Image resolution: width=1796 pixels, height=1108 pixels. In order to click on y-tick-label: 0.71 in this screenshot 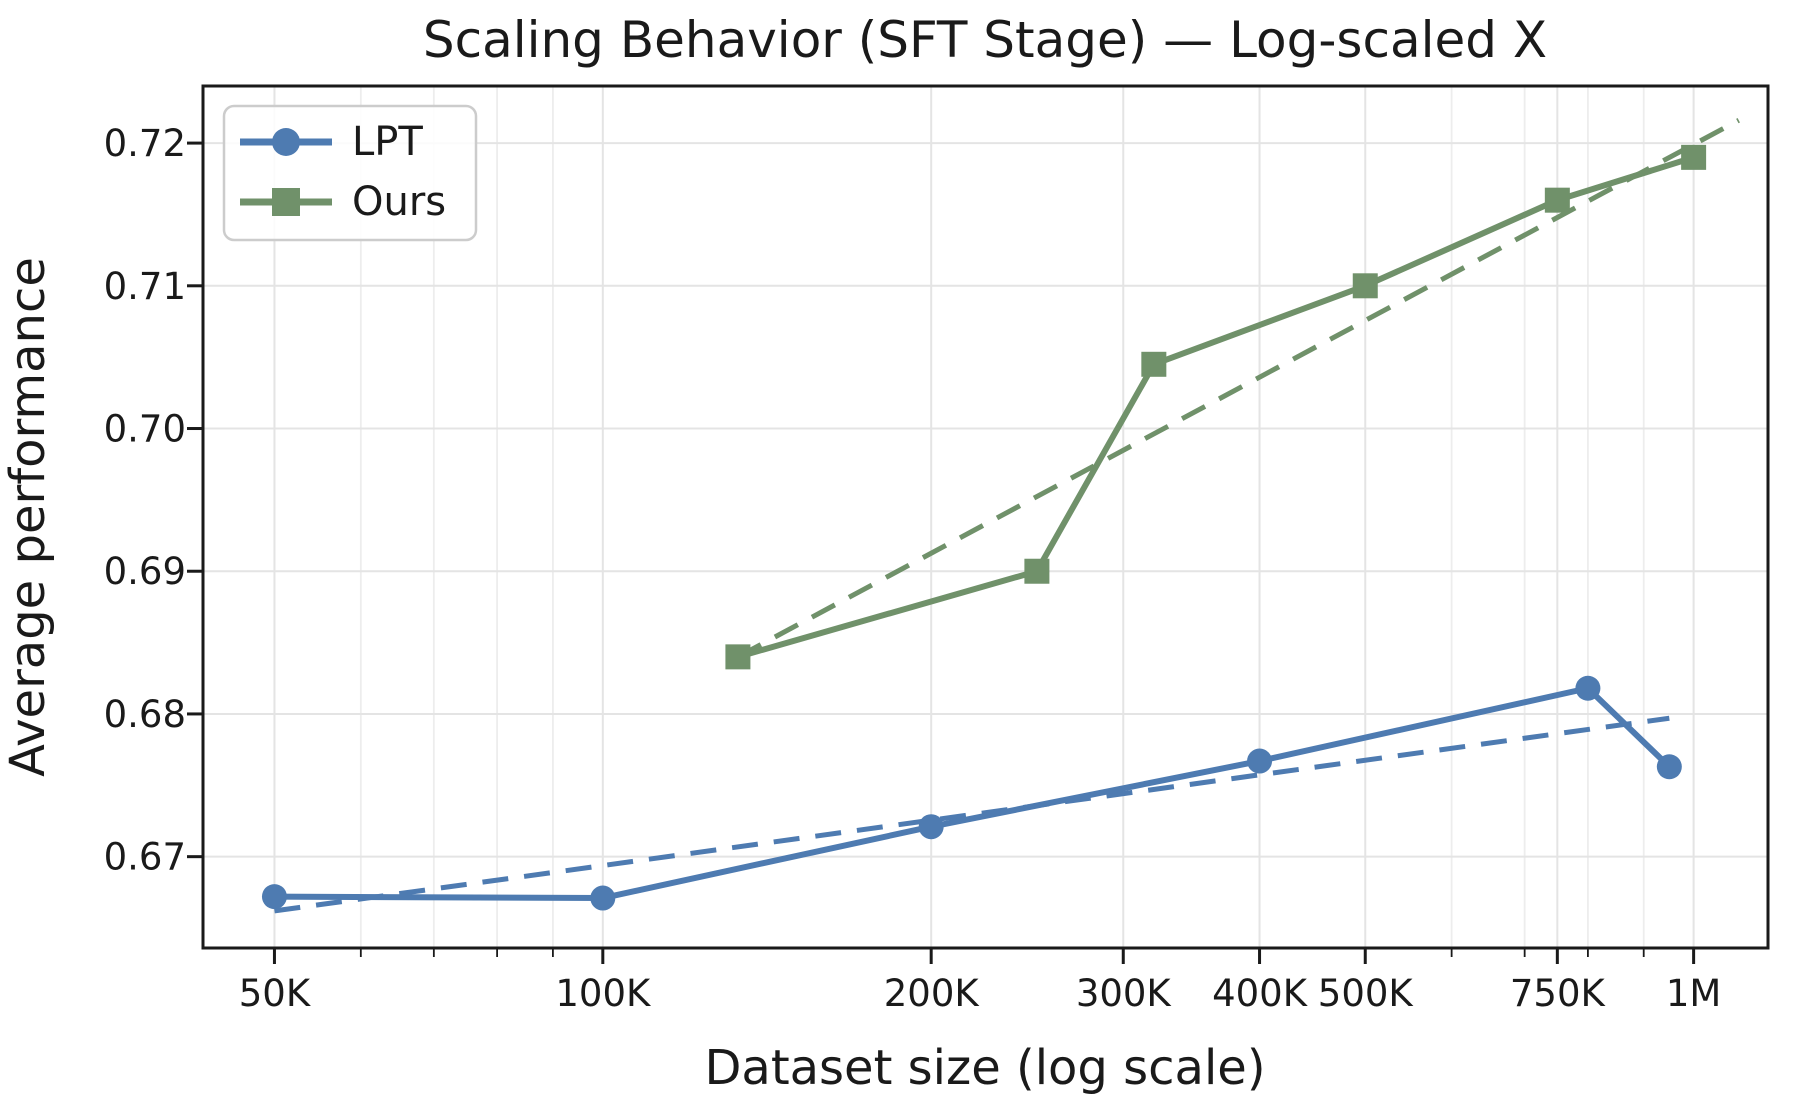, I will do `click(145, 286)`.